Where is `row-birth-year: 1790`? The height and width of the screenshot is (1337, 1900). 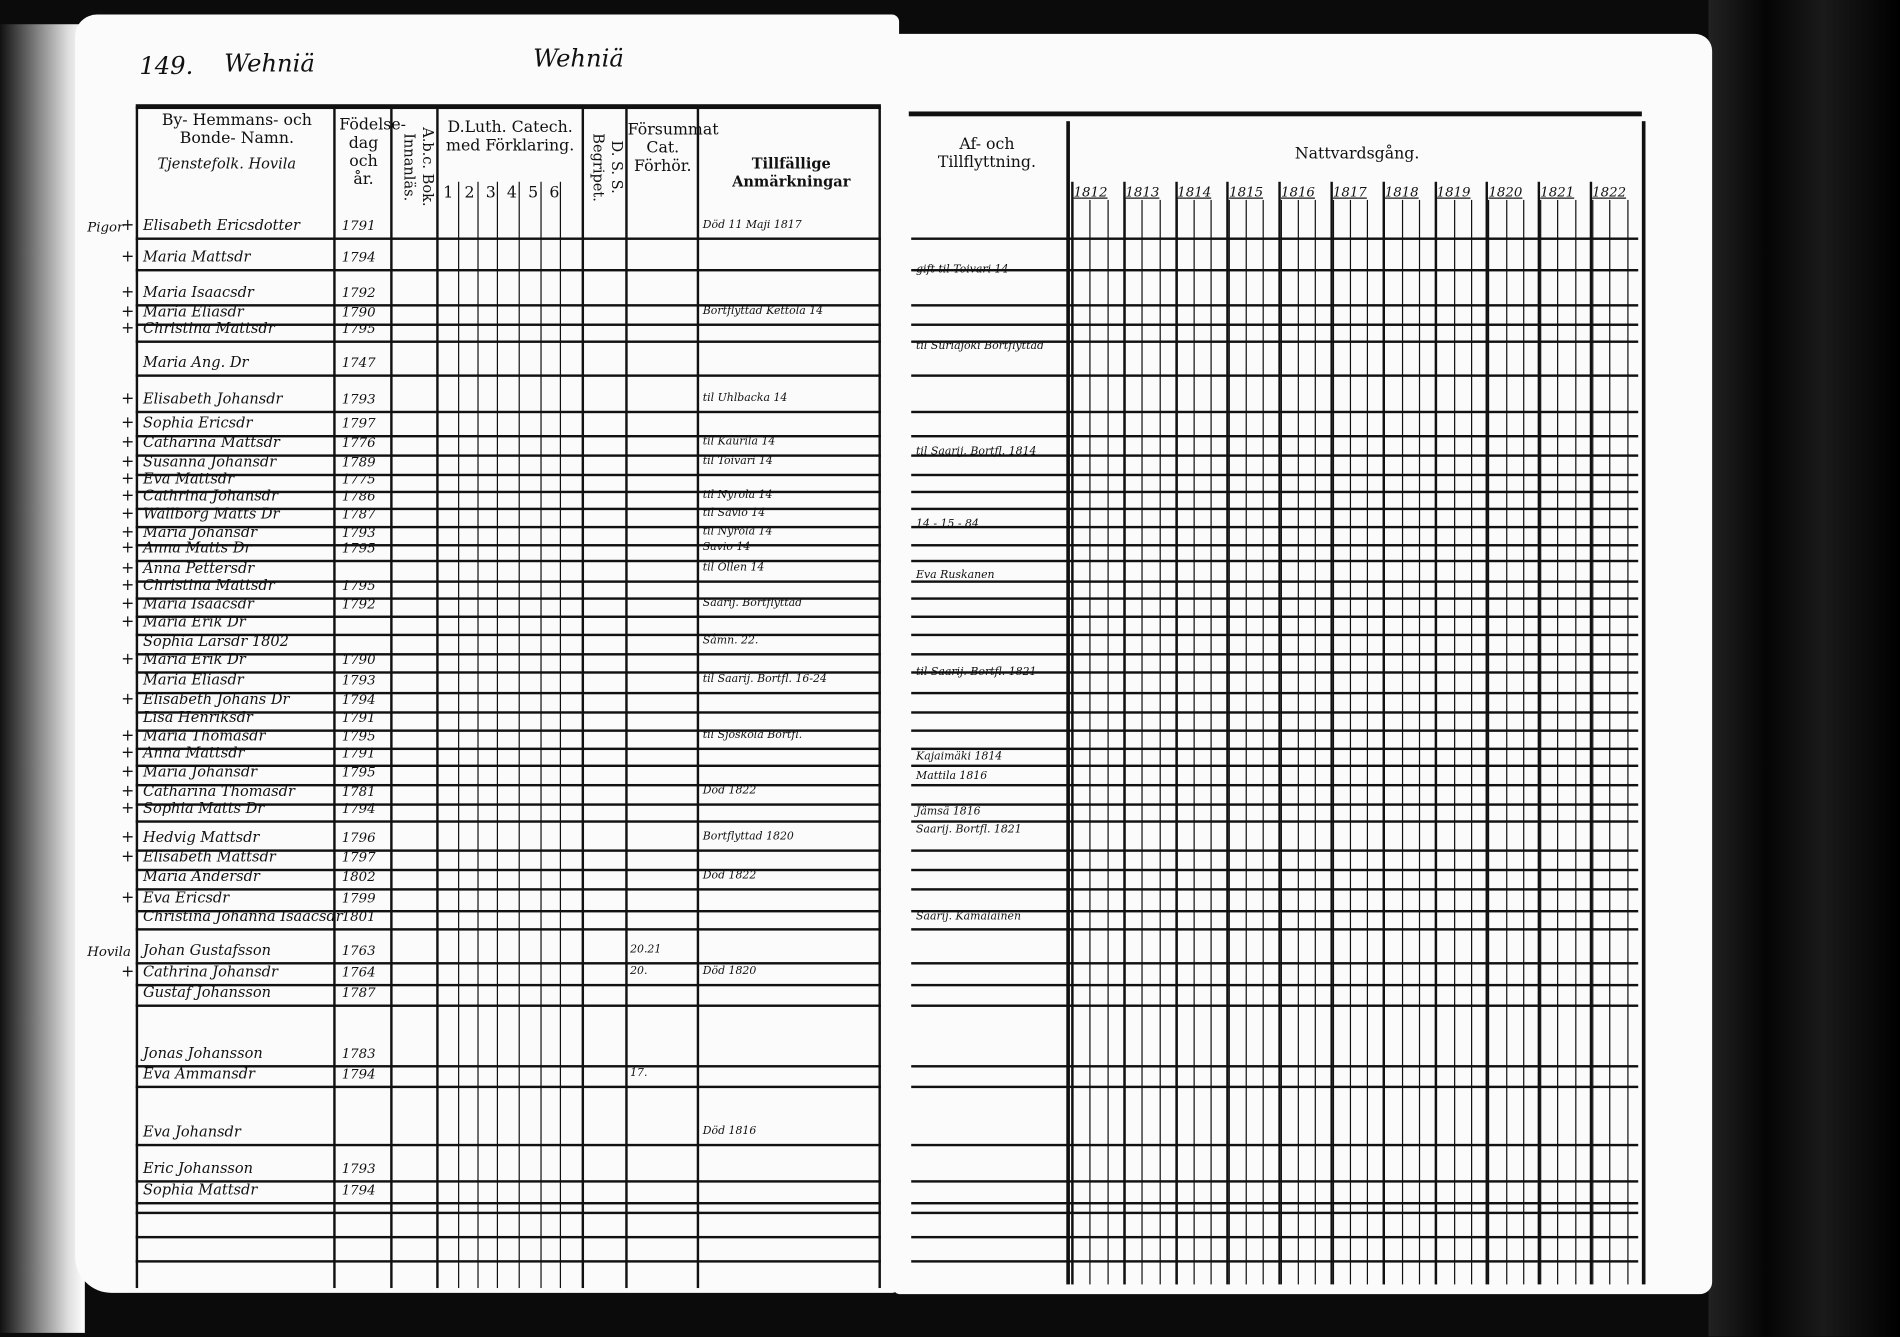 row-birth-year: 1790 is located at coordinates (358, 312).